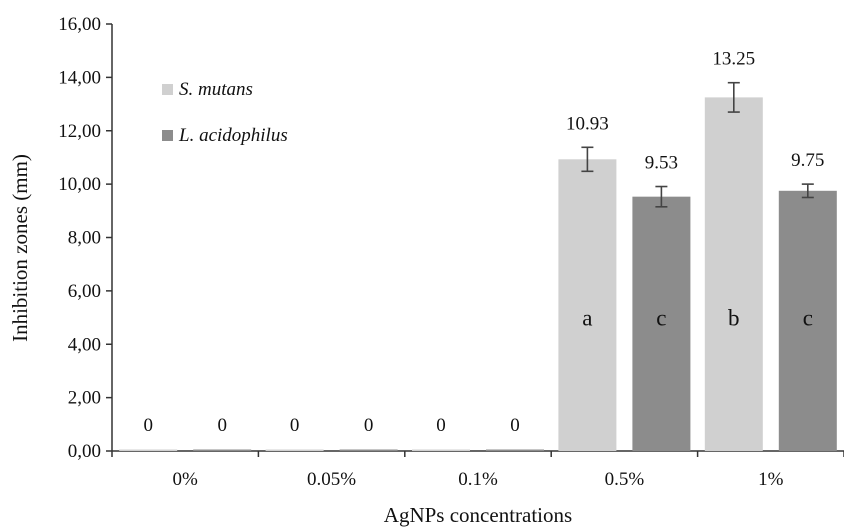 The image size is (844, 528). I want to click on y-tick-label: 6,00, so click(84, 291).